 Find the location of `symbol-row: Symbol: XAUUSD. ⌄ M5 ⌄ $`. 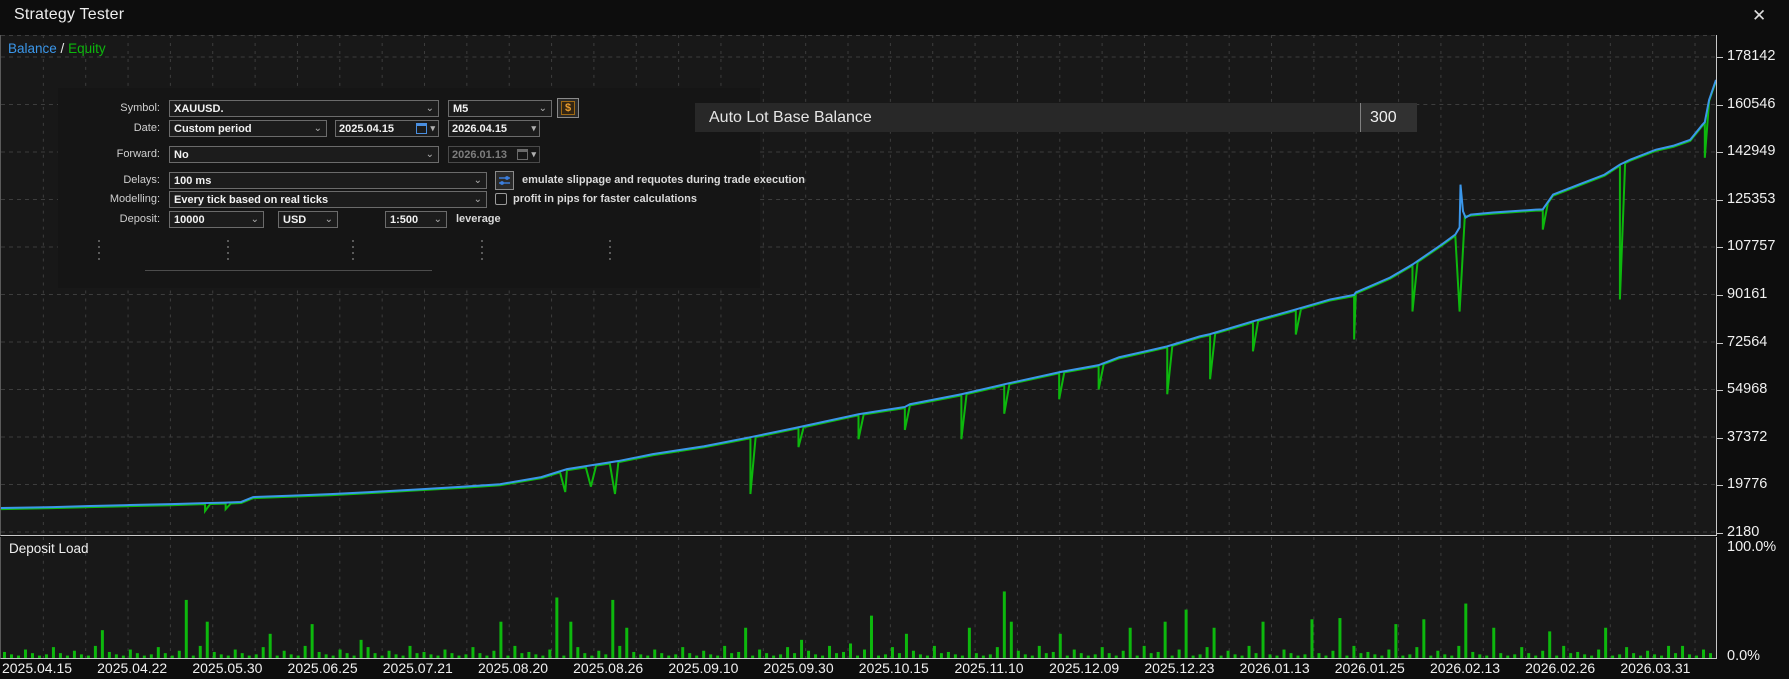

symbol-row: Symbol: XAUUSD. ⌄ M5 ⌄ $ is located at coordinates (409, 108).